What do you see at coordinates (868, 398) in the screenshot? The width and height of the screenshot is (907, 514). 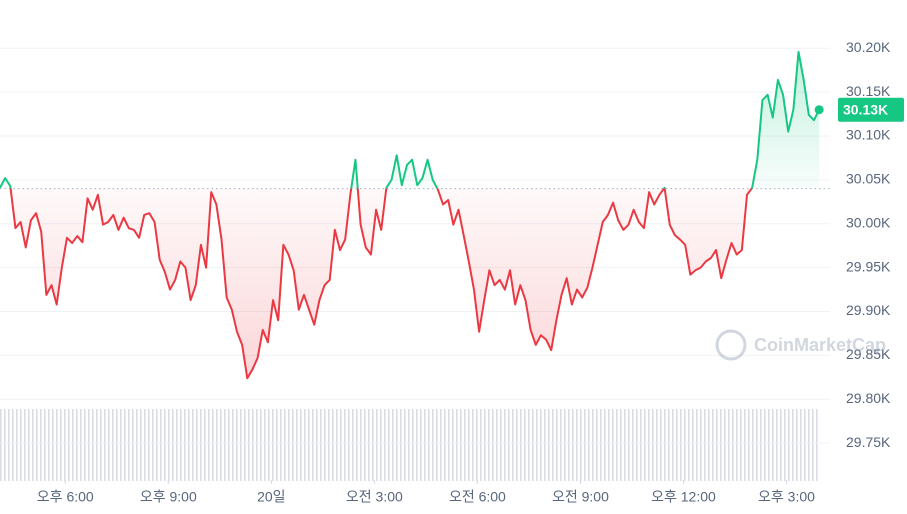 I see `y-tick-label: 29.80K` at bounding box center [868, 398].